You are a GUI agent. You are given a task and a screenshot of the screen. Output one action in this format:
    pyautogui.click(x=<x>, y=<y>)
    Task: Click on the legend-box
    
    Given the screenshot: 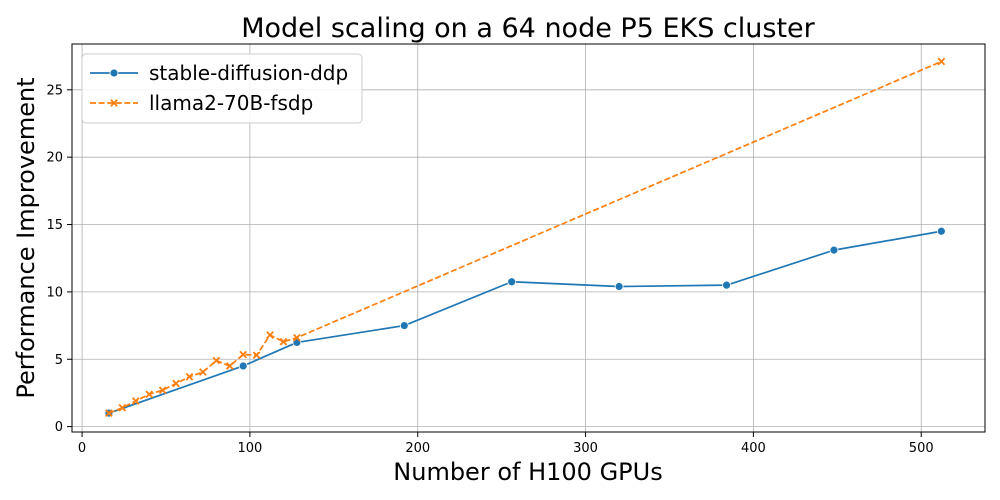 What is the action you would take?
    pyautogui.click(x=222, y=88)
    